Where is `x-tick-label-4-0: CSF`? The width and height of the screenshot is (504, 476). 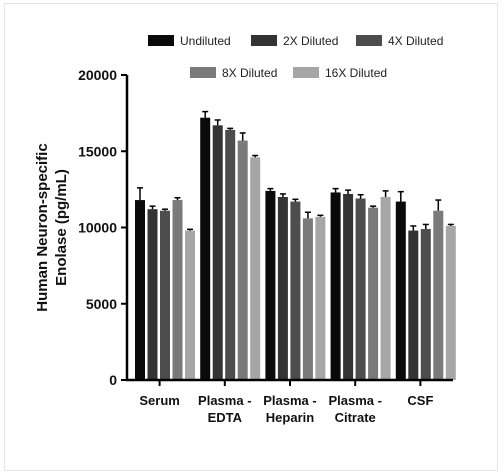 x-tick-label-4-0: CSF is located at coordinates (420, 400).